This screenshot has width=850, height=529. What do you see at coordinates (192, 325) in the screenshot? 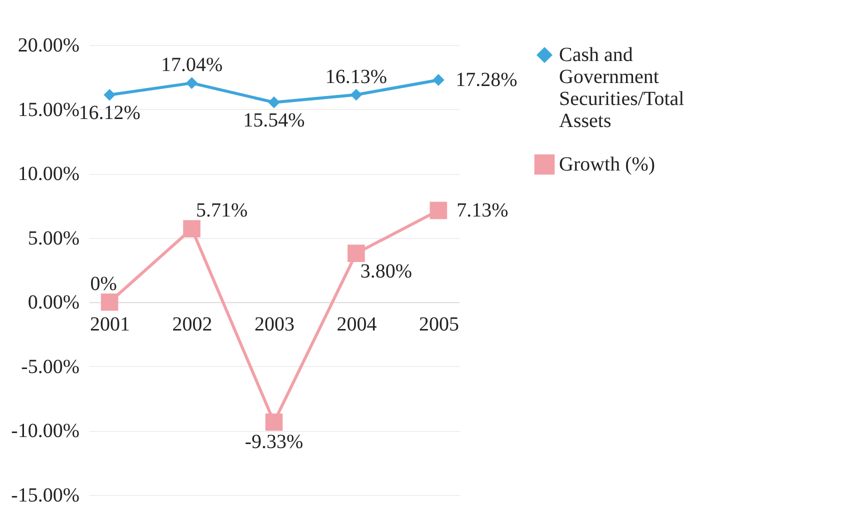
I see `x-tick-label: 2002` at bounding box center [192, 325].